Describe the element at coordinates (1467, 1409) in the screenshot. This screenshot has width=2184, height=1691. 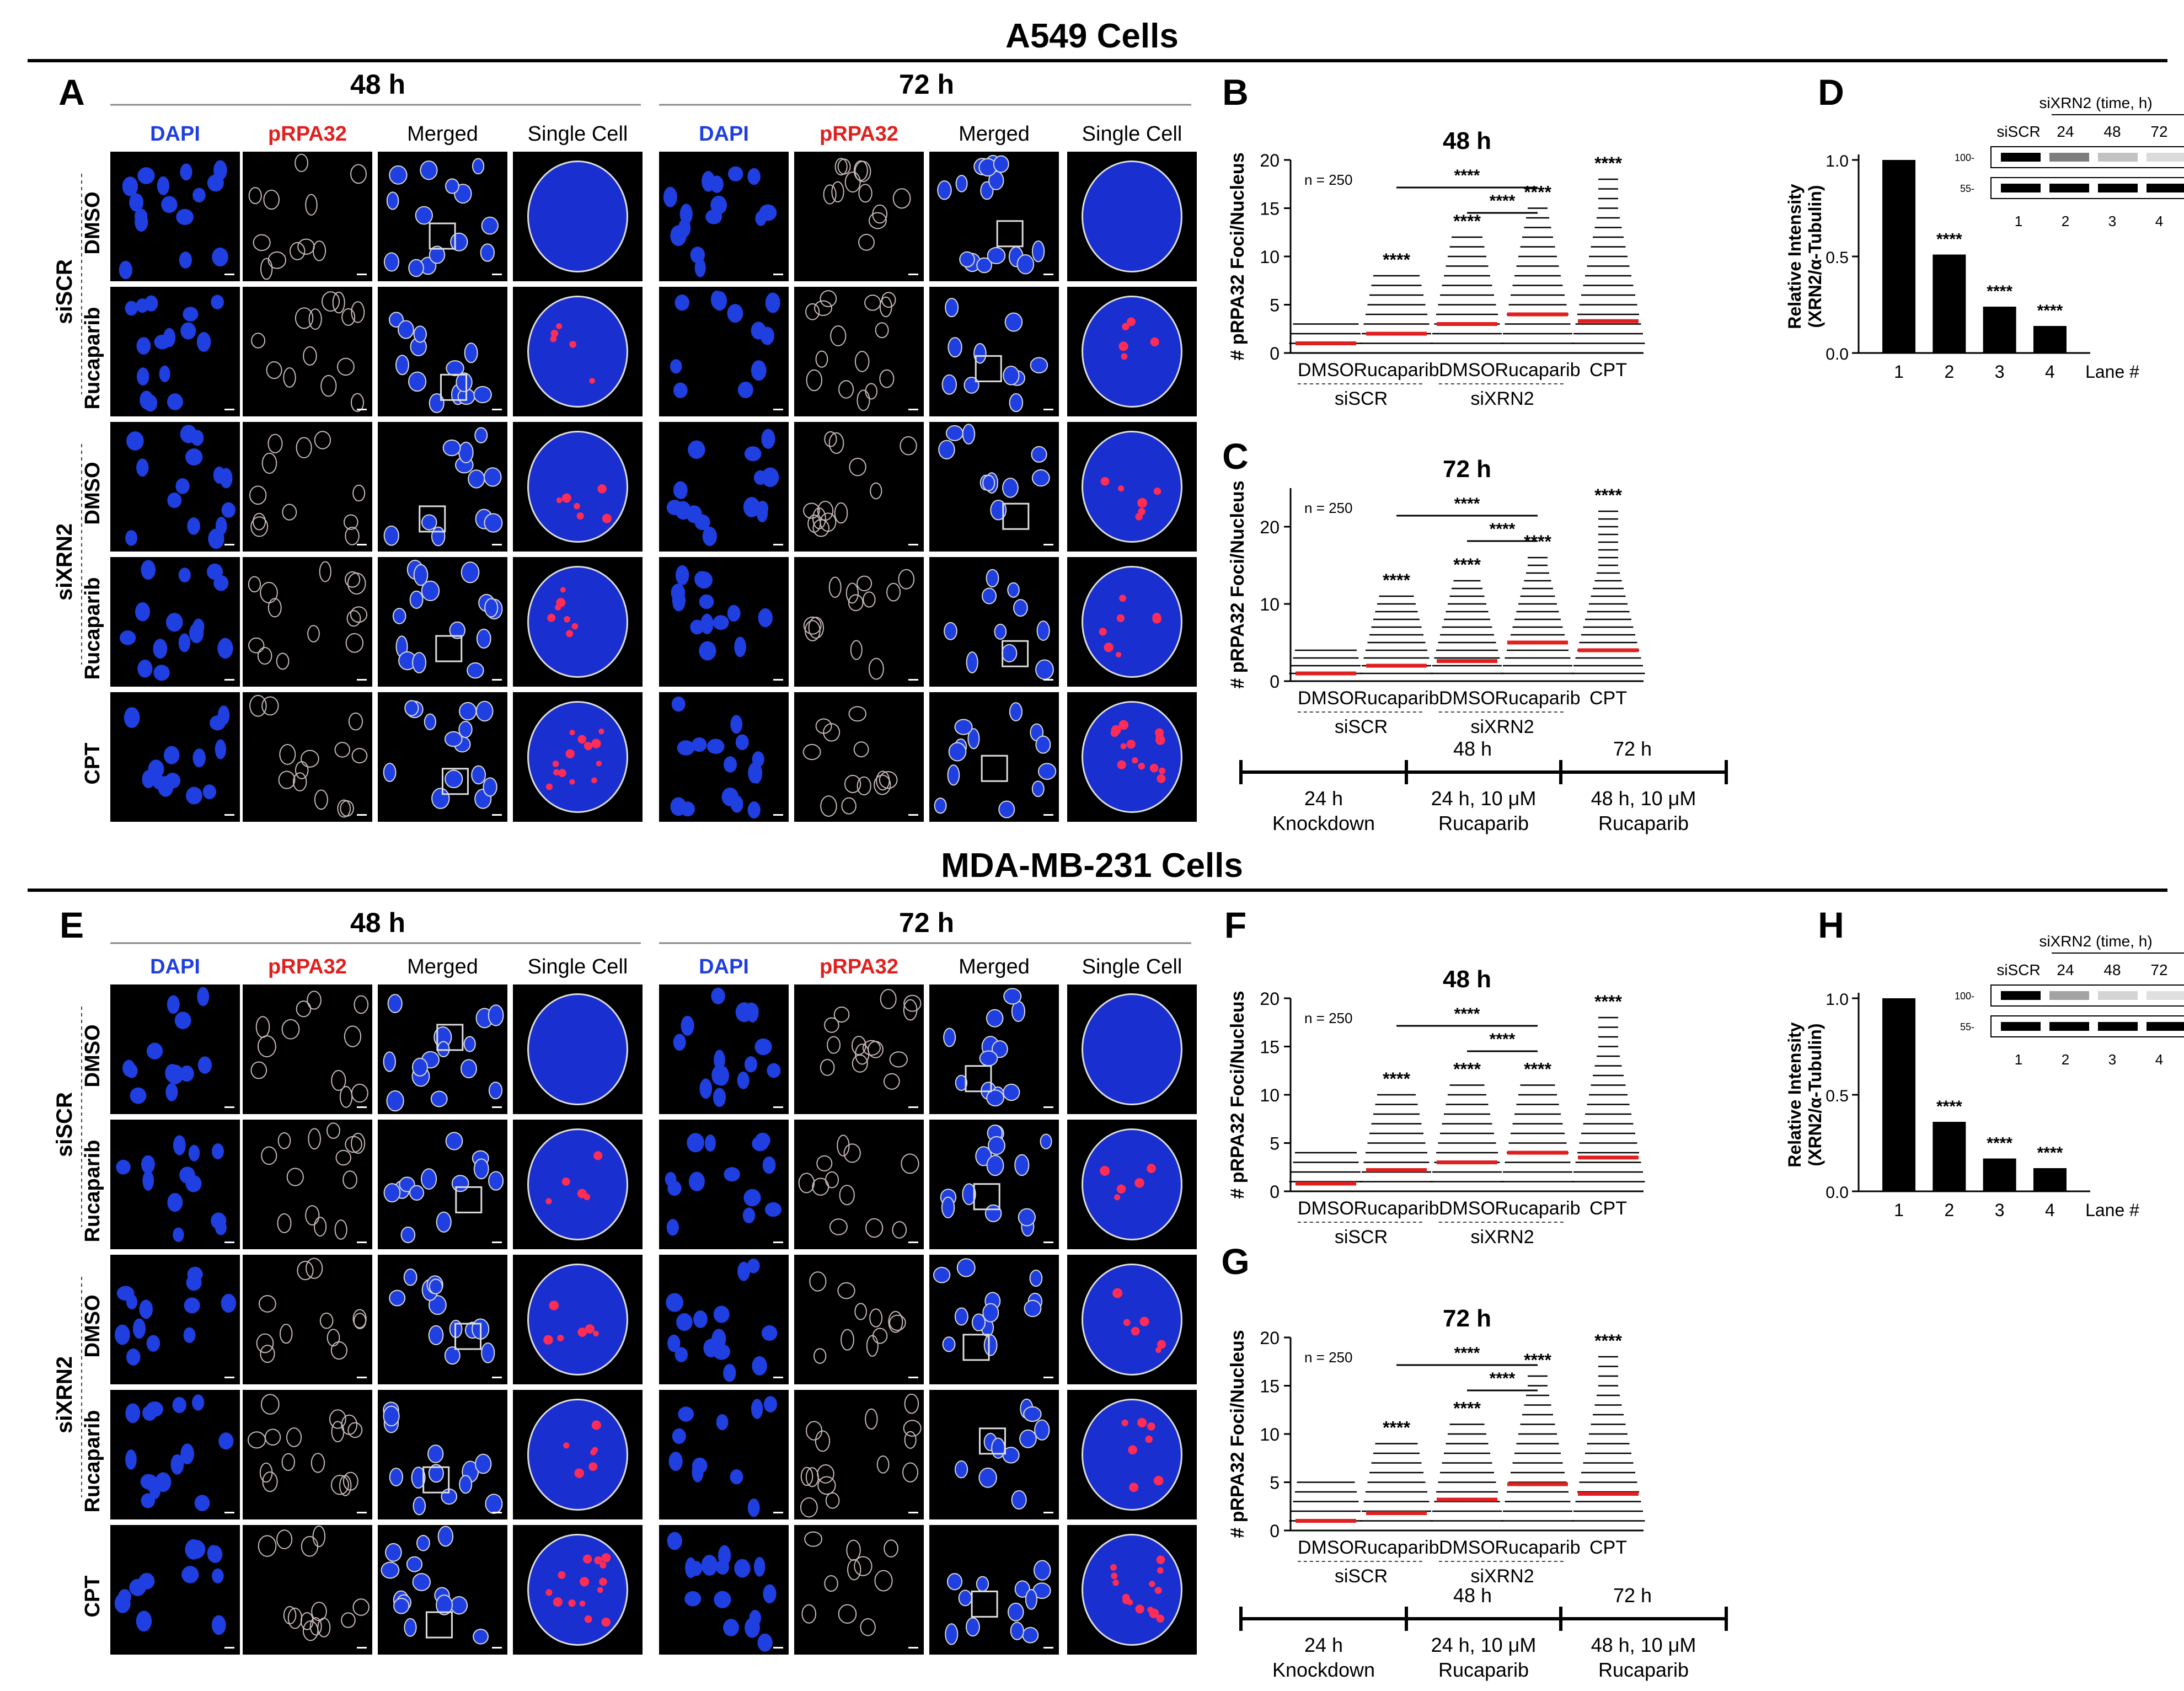
I see `significance-stars: ****` at that location.